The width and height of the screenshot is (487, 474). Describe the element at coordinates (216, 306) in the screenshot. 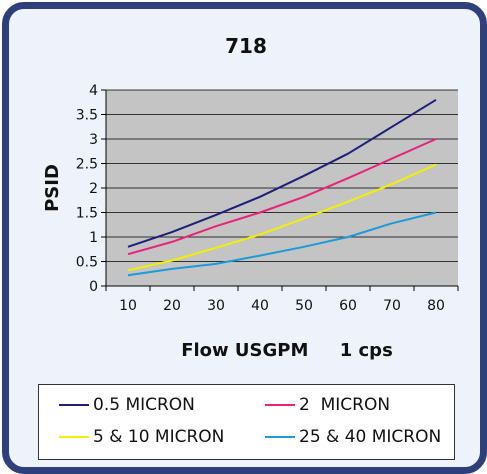

I see `x-tick-label: 30` at that location.